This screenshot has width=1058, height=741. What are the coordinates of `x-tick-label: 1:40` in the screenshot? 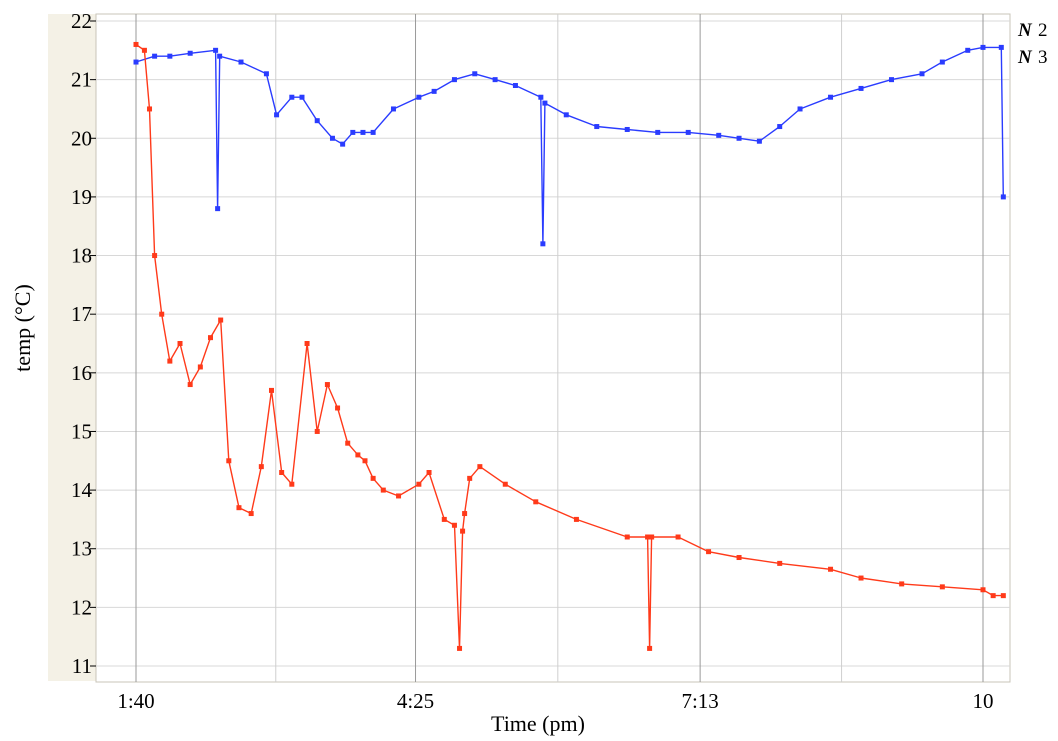 It's located at (135, 701).